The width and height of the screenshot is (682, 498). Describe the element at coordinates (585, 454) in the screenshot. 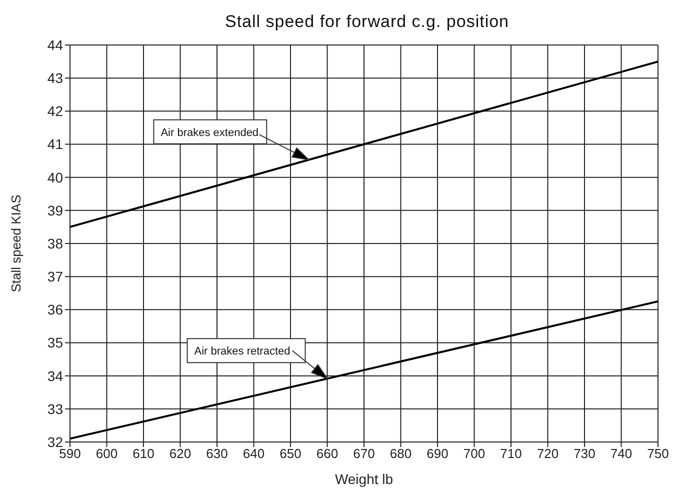

I see `x-tick-label: 730` at that location.